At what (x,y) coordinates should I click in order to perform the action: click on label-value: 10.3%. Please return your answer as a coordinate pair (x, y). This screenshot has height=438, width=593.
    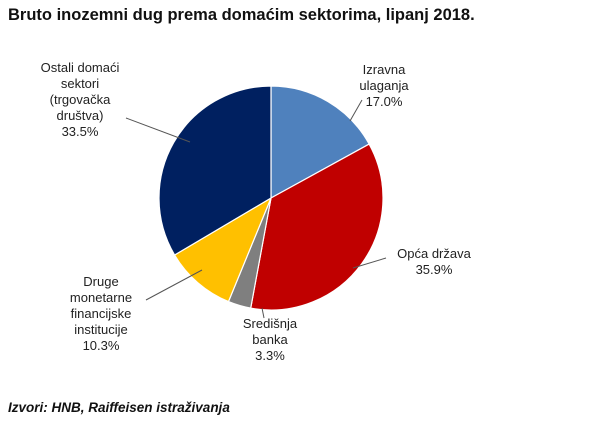
    Looking at the image, I should click on (101, 345).